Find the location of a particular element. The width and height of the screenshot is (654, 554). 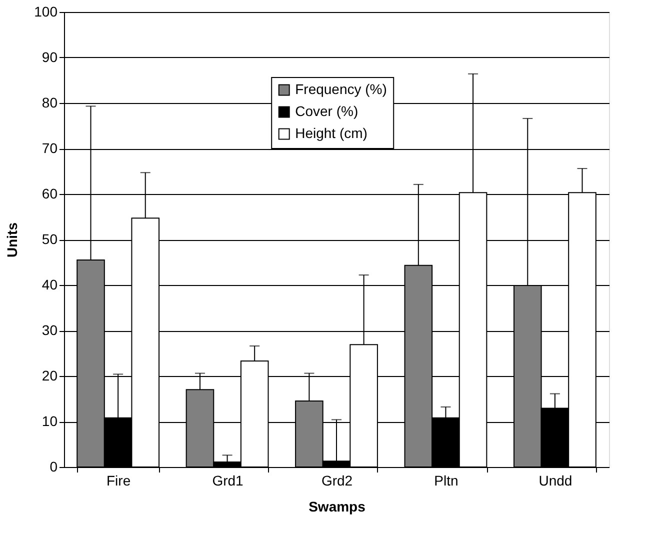

x-tick-label: Grd2 is located at coordinates (337, 480).